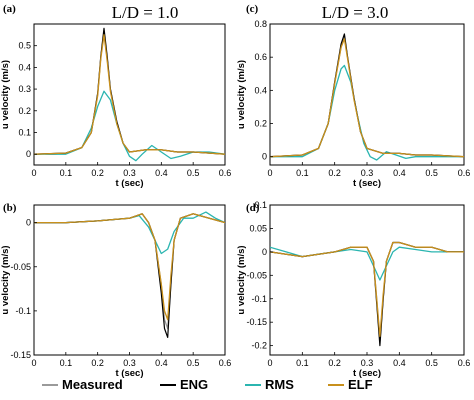 This screenshot has width=474, height=400. Describe the element at coordinates (279, 384) in the screenshot. I see `legend-label-rms: RMS` at that location.